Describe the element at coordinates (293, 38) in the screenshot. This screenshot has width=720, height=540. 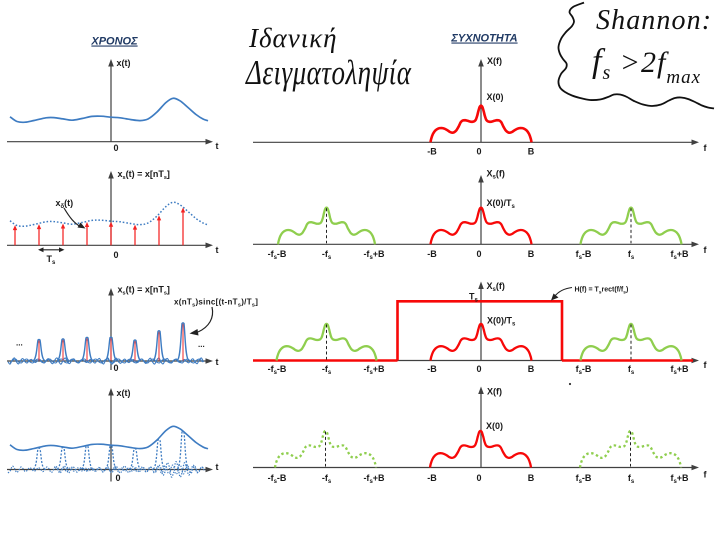
I see `svg-text: Ιδανική` at that location.